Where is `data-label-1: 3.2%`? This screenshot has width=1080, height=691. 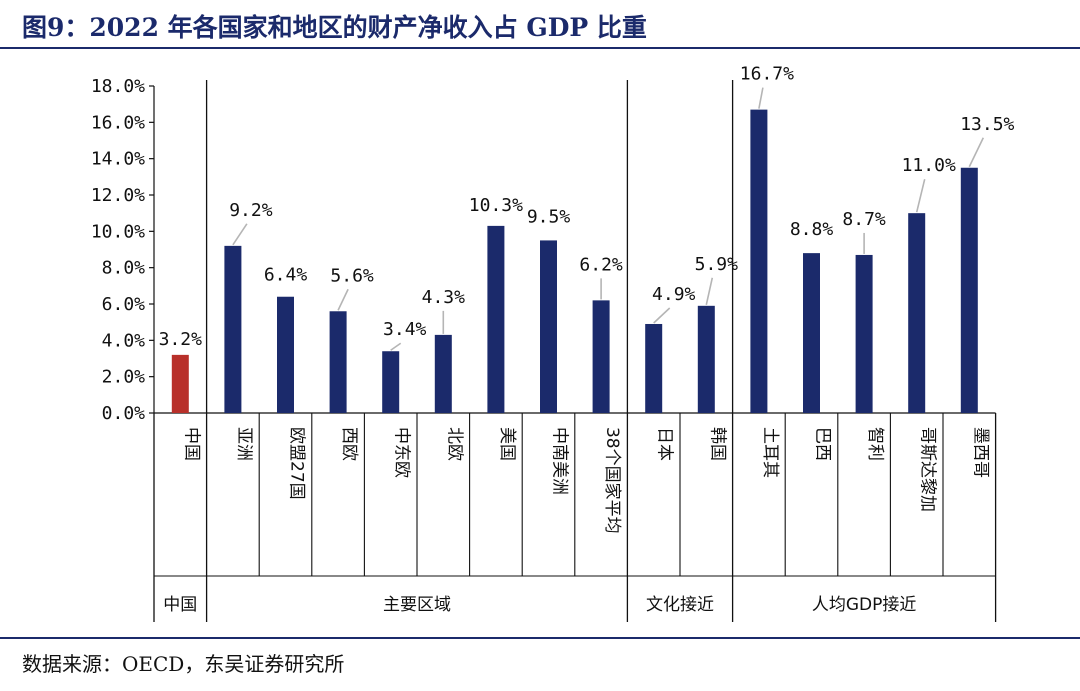
data-label-1: 3.2% is located at coordinates (181, 339).